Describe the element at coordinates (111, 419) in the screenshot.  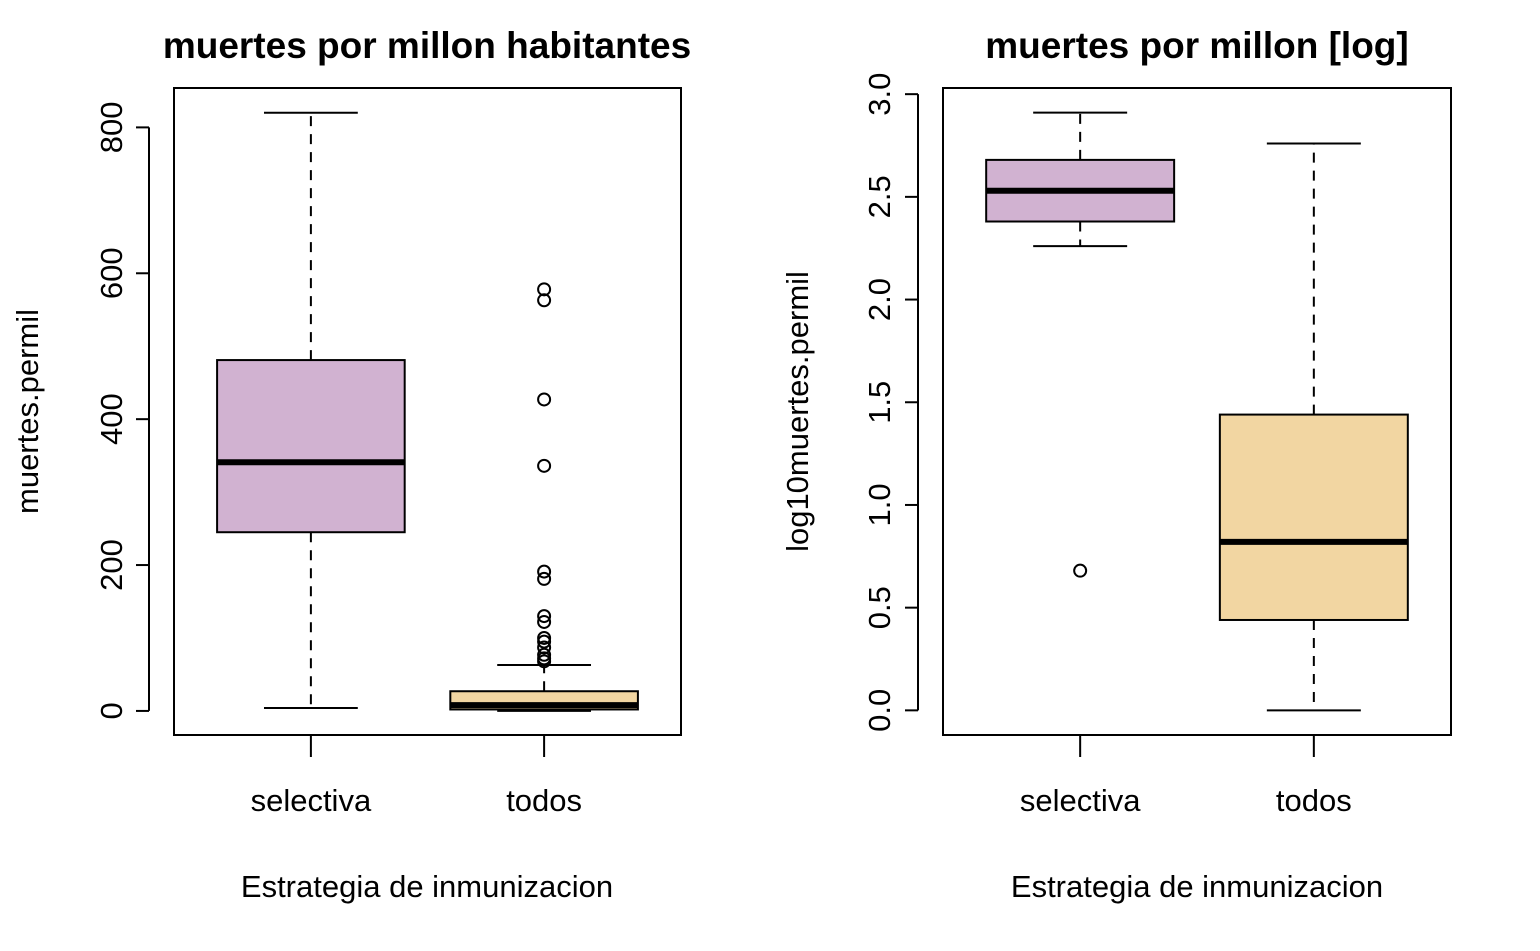
I see `y-tick-label: 400` at that location.